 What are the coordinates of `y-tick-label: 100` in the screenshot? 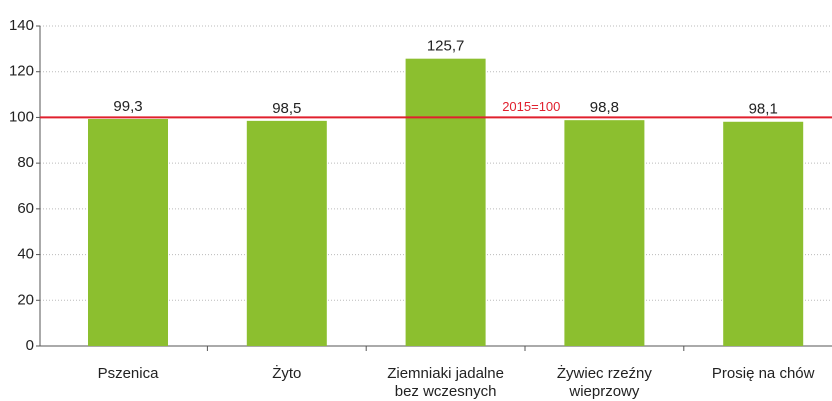 It's located at (21, 116).